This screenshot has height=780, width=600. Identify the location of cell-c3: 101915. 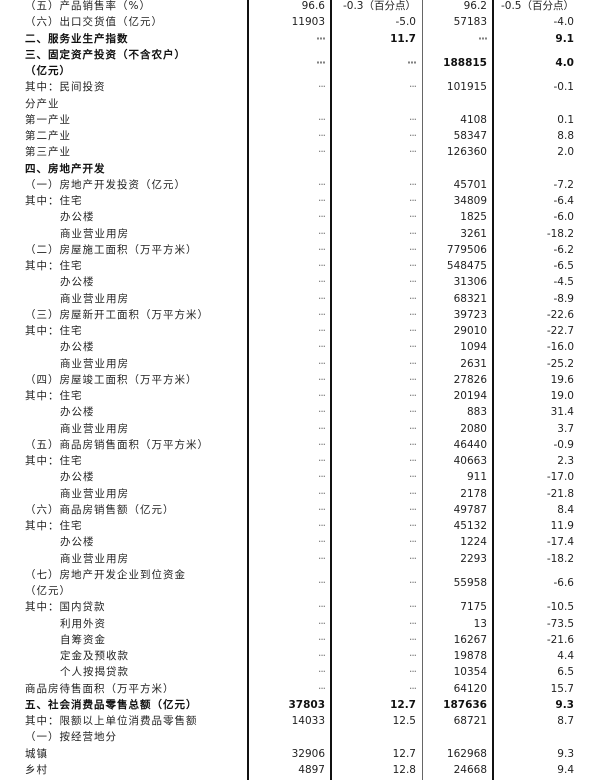
(466, 87).